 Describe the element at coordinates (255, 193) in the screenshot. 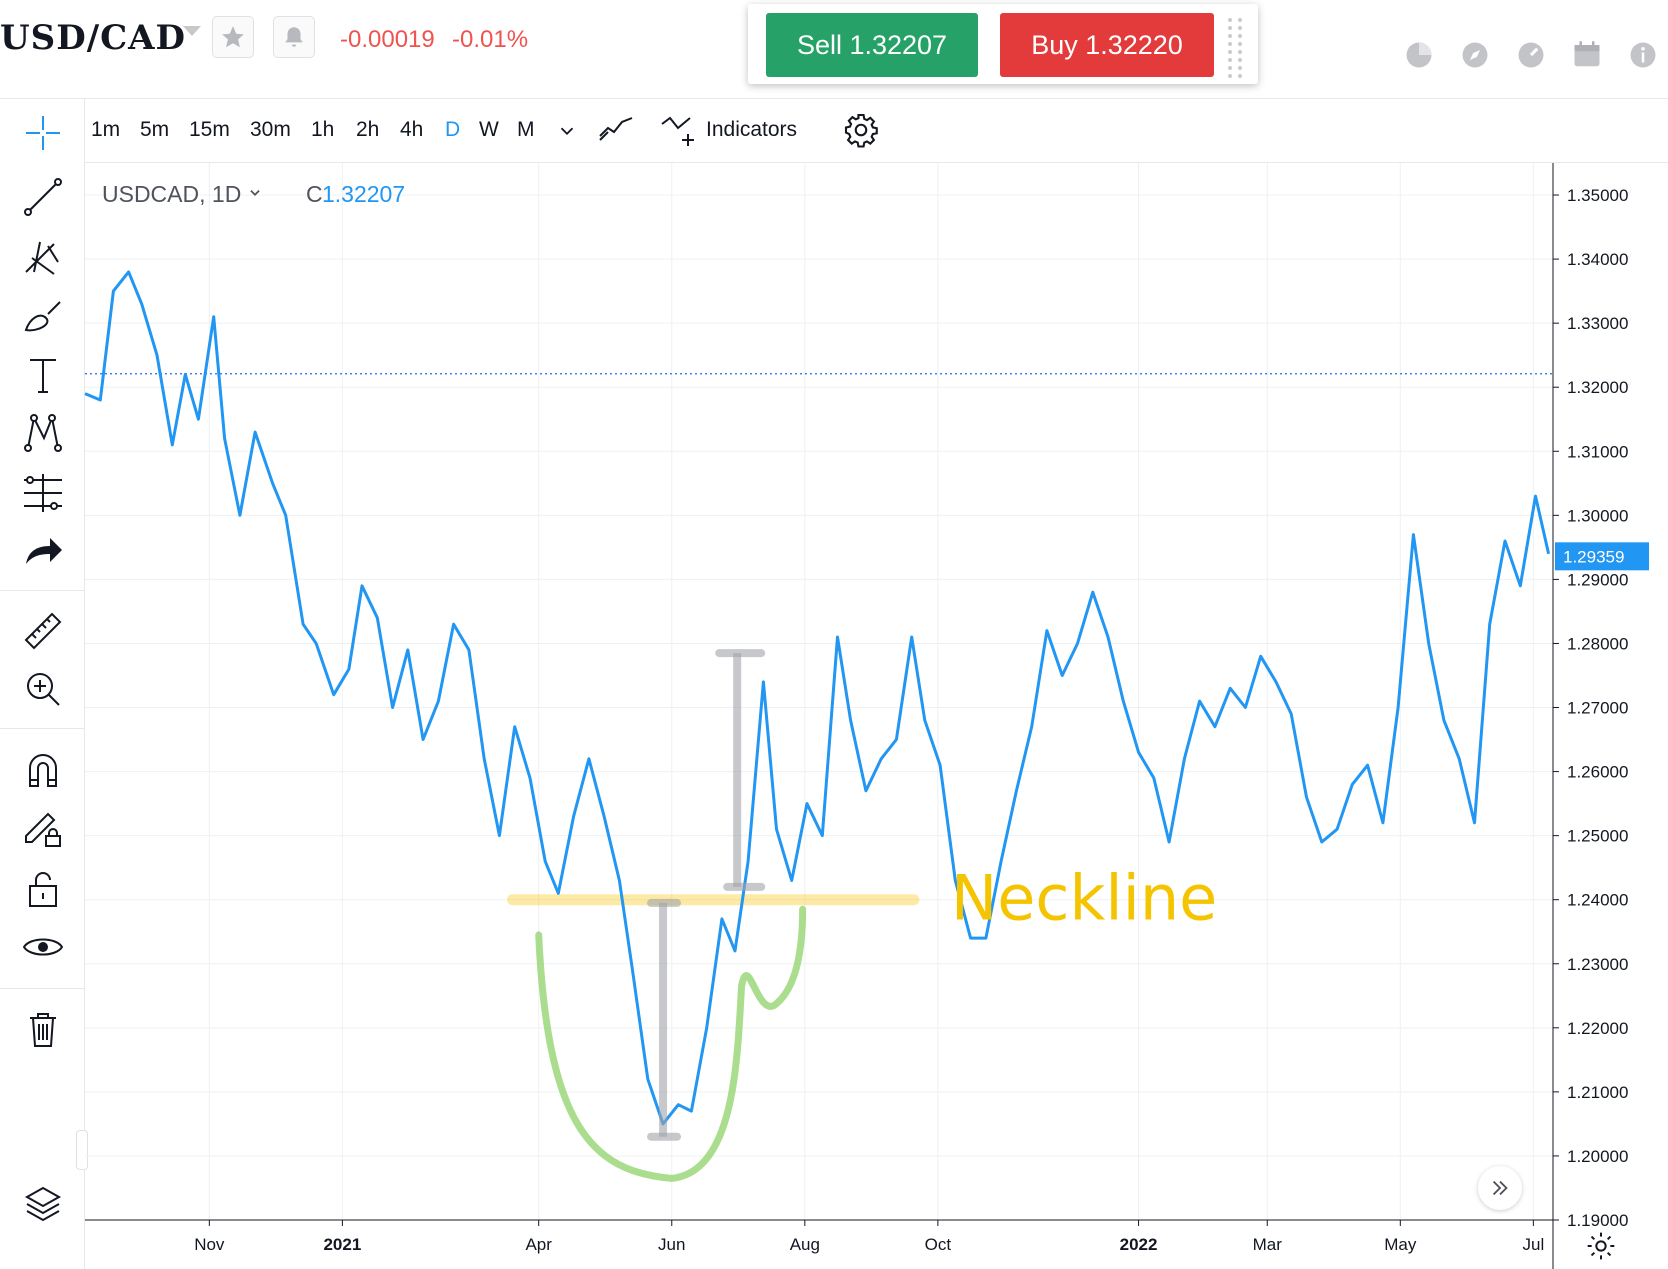

I see `legend-chevron-down-icon` at that location.